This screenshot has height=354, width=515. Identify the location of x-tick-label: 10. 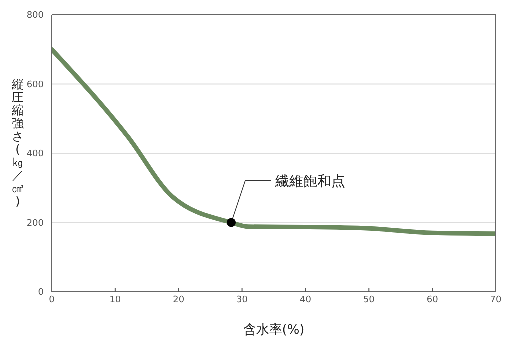
(116, 300).